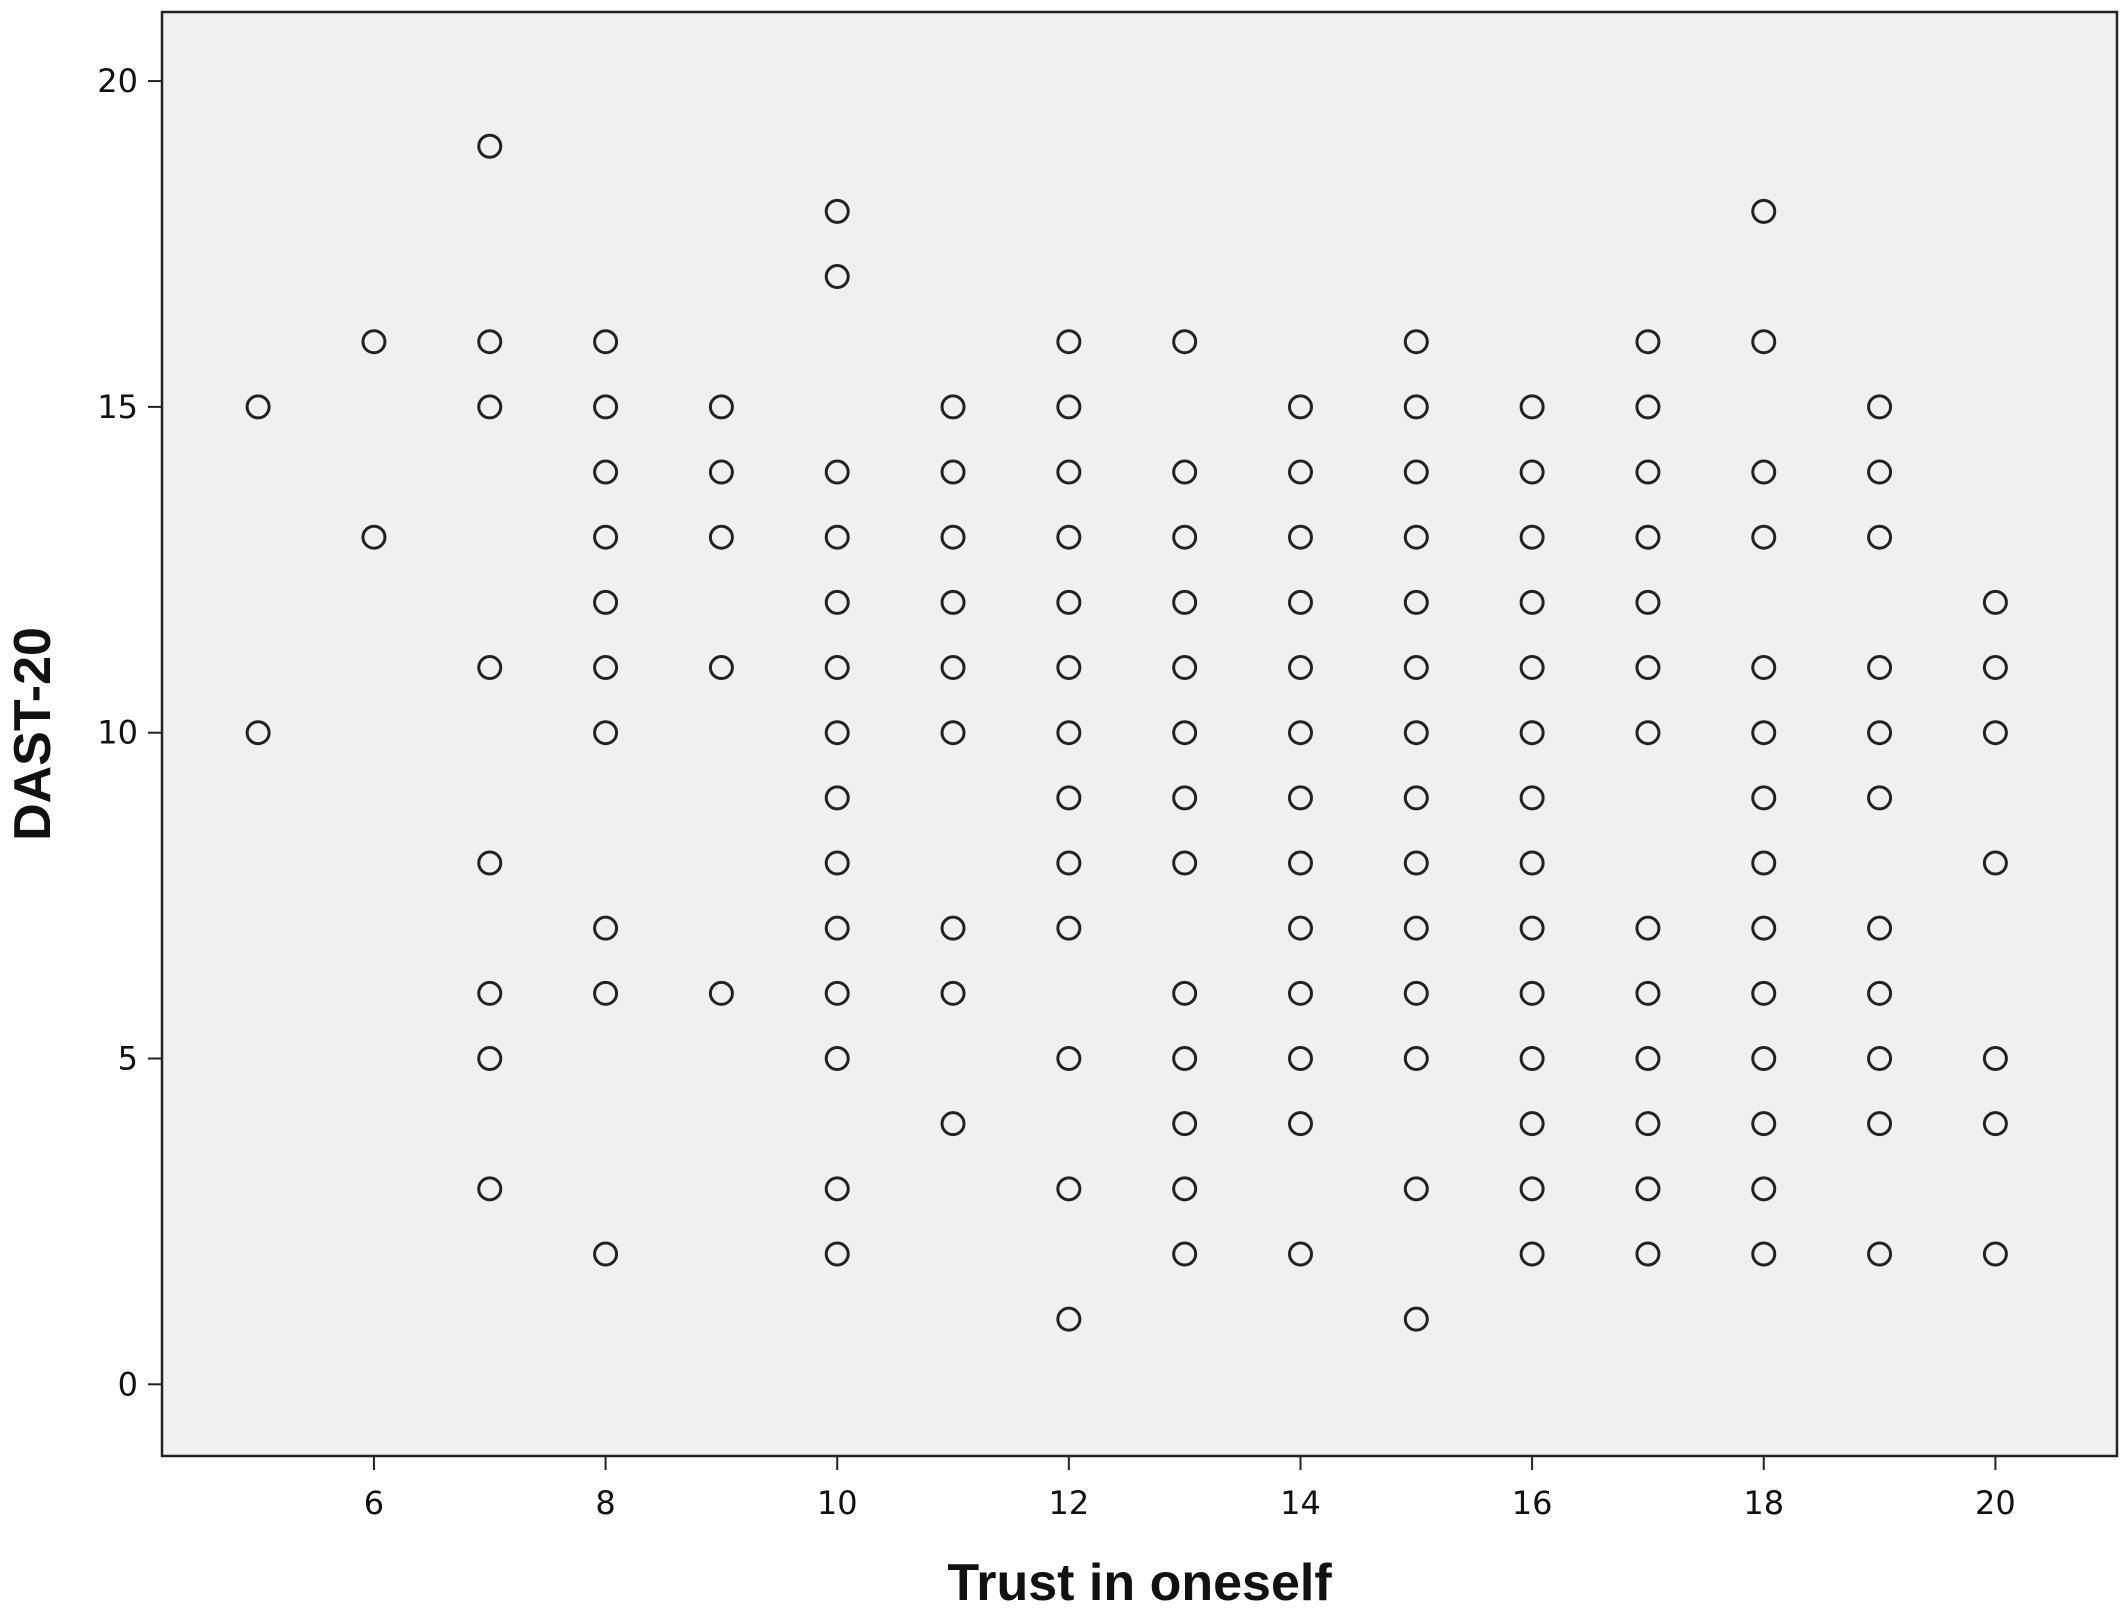 The width and height of the screenshot is (2128, 1611). I want to click on x-tick-label: 18, so click(1763, 1503).